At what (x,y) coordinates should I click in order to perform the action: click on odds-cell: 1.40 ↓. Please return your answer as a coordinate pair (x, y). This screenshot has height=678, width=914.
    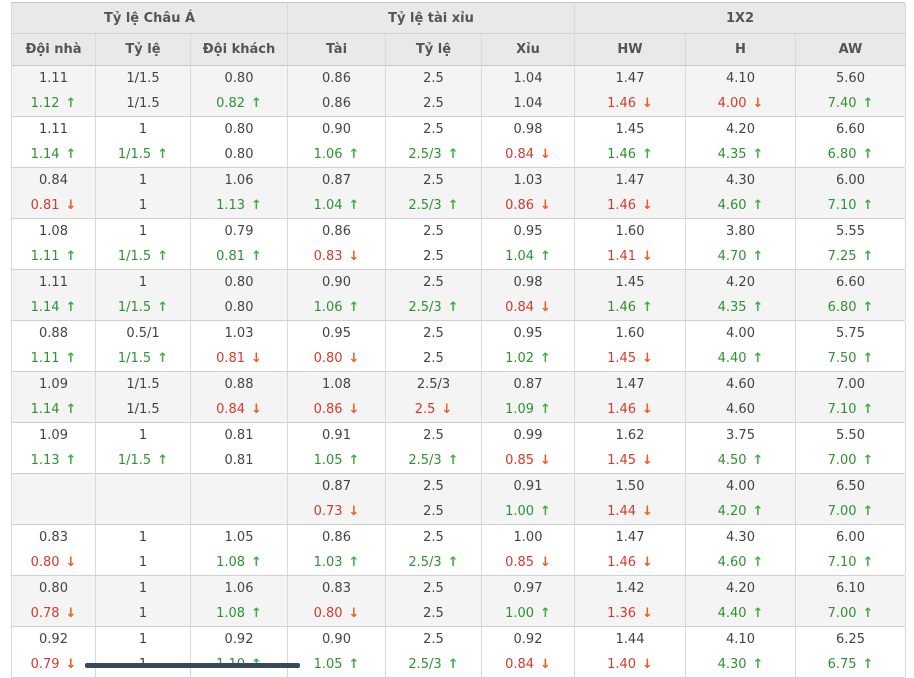
    Looking at the image, I should click on (630, 664).